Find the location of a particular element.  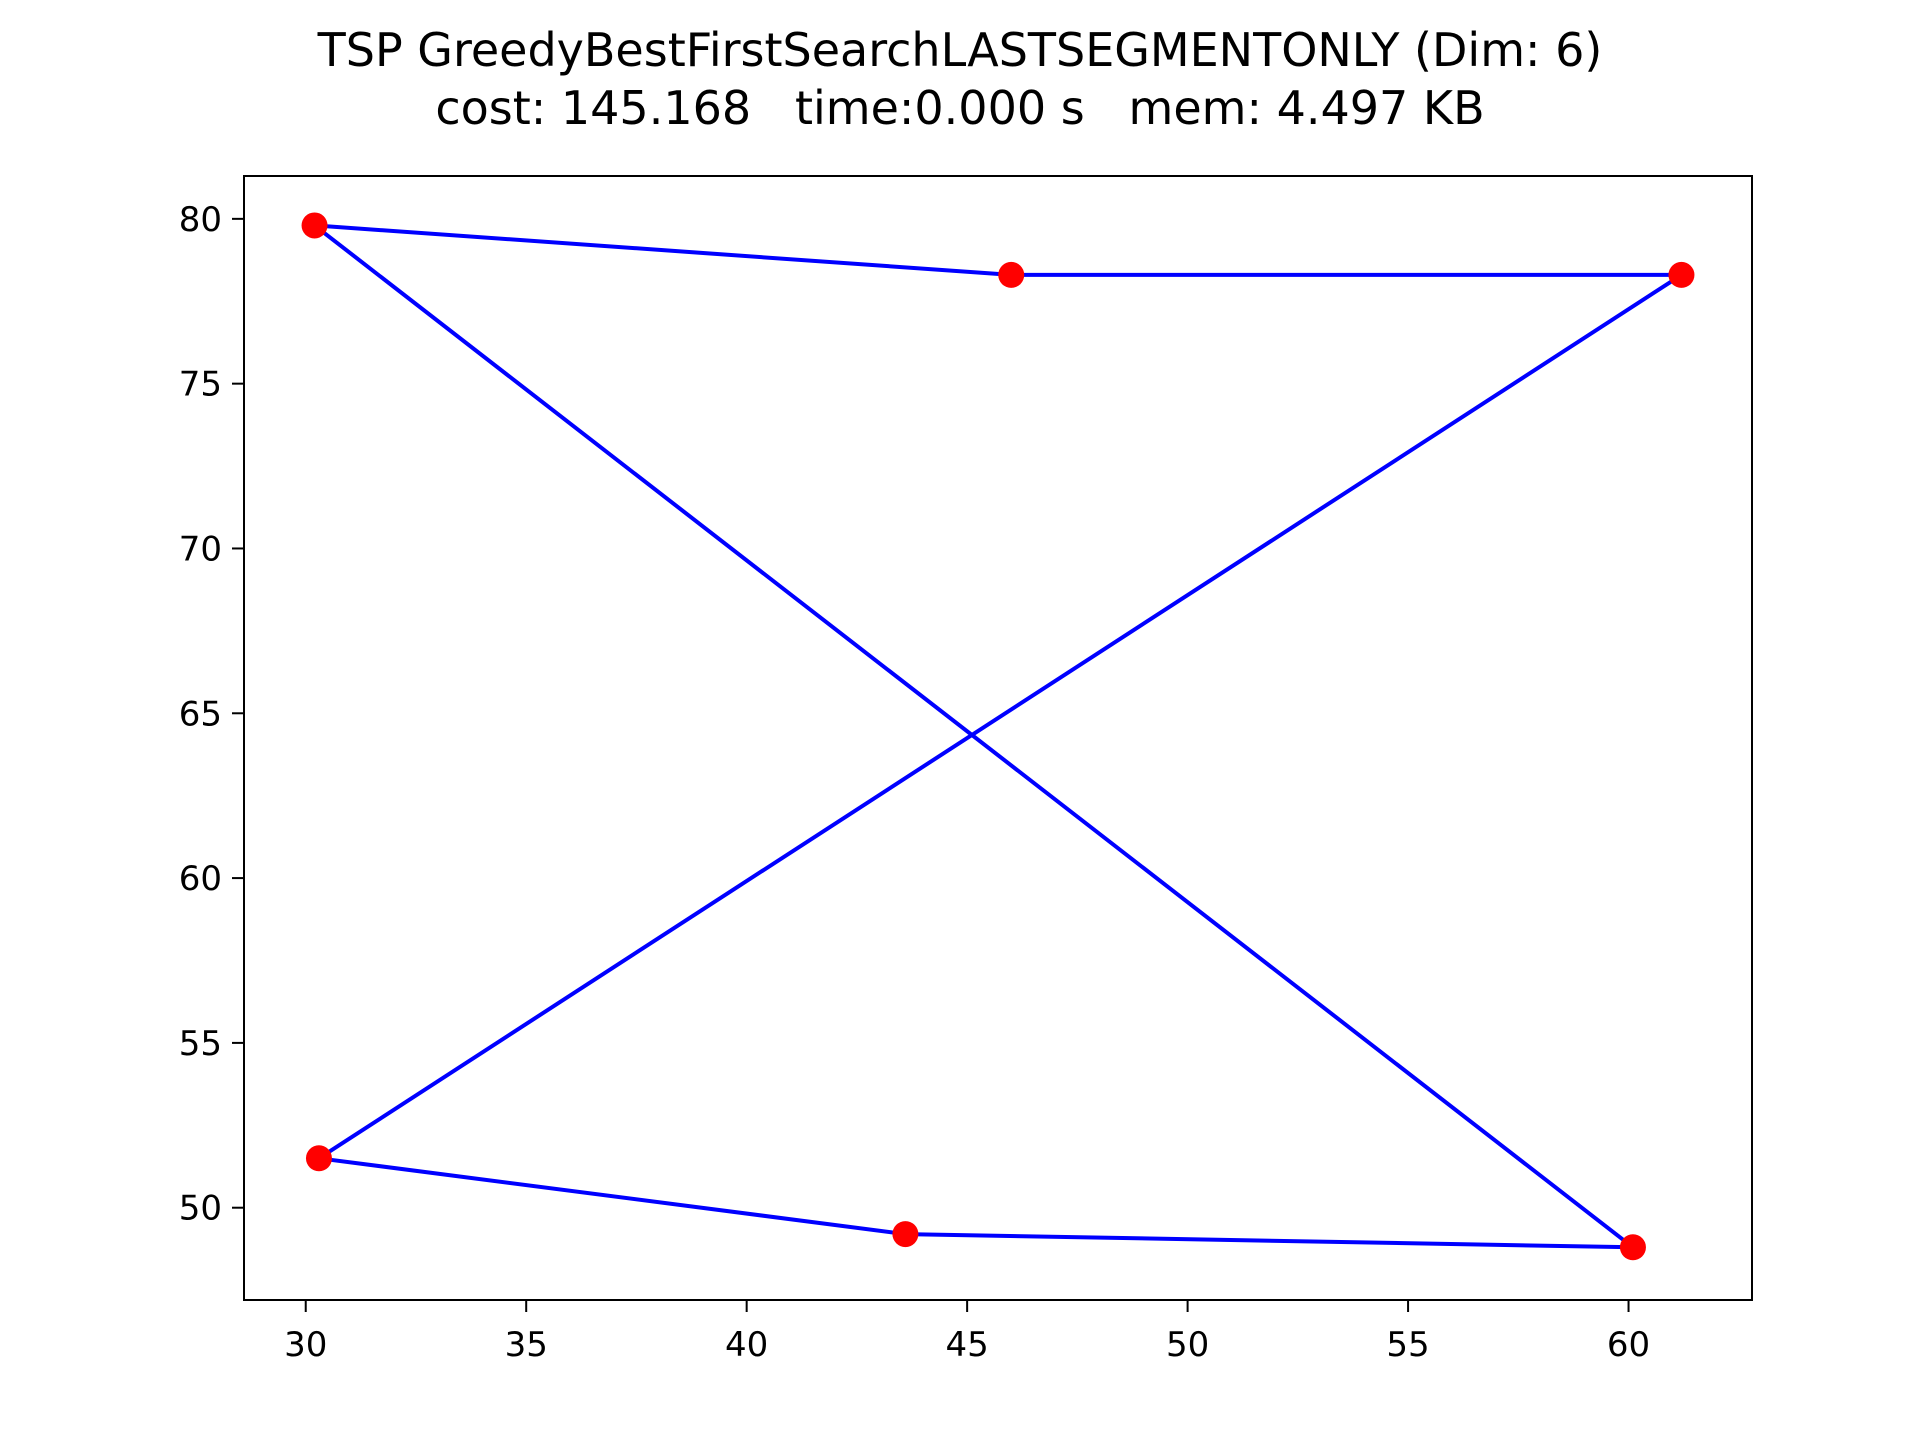

x-tick-label: 30 is located at coordinates (305, 1345).